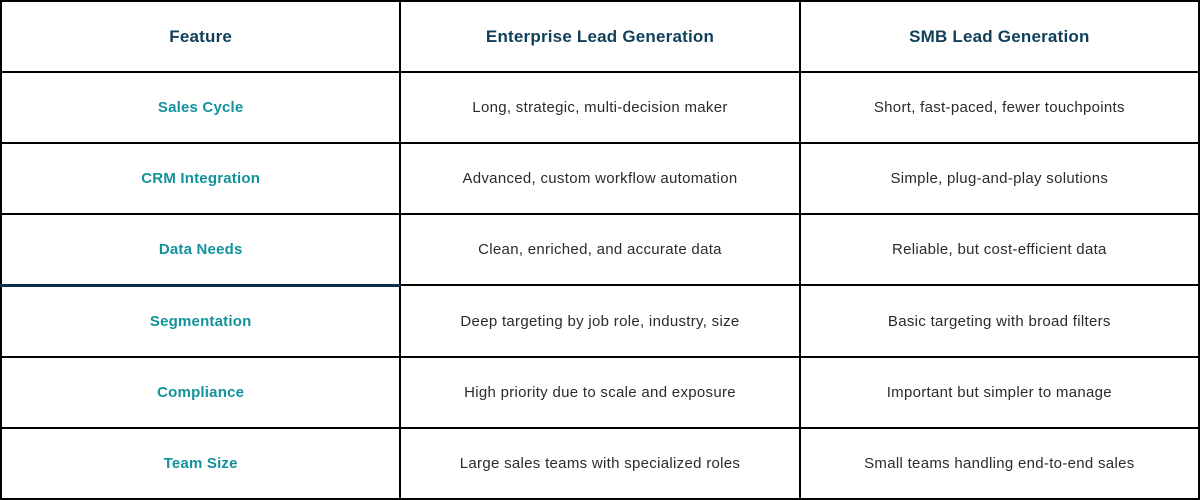 The width and height of the screenshot is (1200, 500). I want to click on smb-value: Important but simpler to manage, so click(999, 392).